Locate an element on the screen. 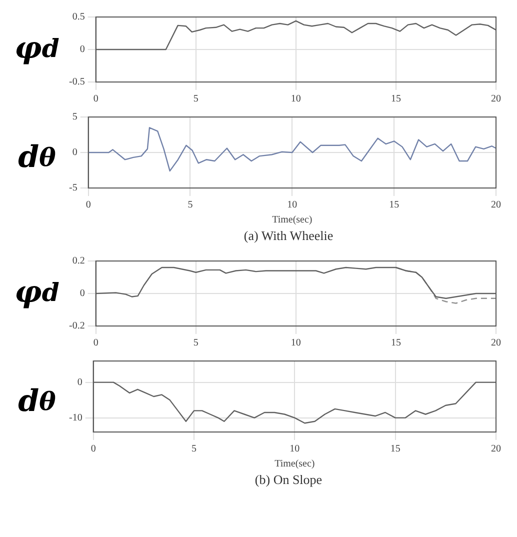 Image resolution: width=517 pixels, height=537 pixels. text: (b) On Slope is located at coordinates (289, 480).